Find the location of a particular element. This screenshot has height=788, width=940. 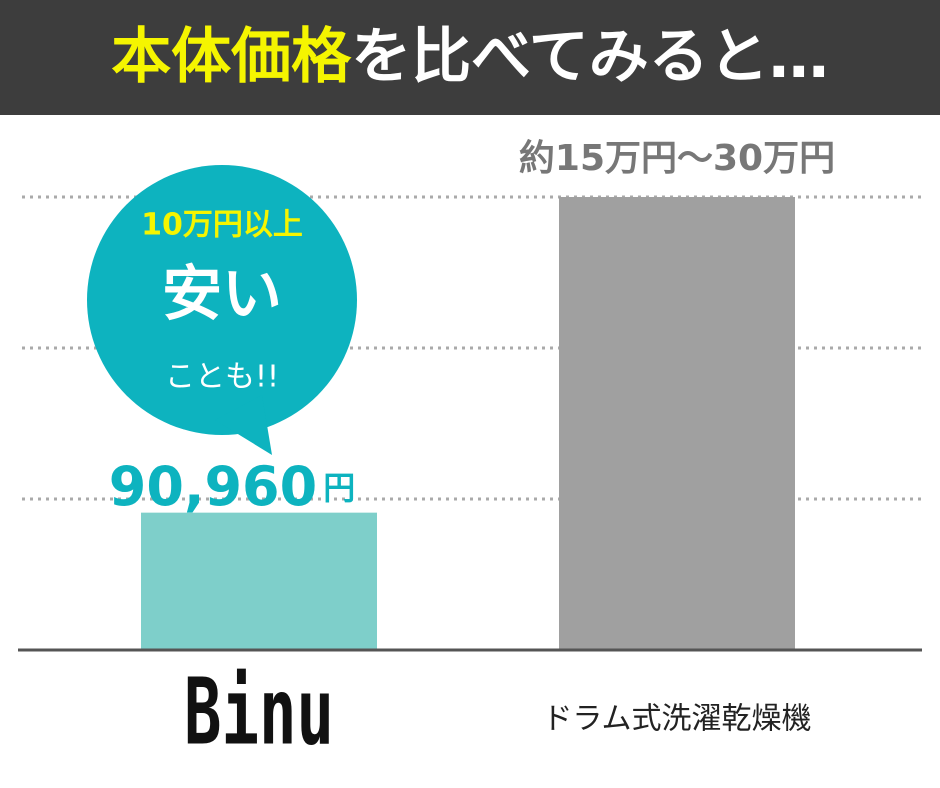

value-label: 約15万円〜30万円 is located at coordinates (677, 158).